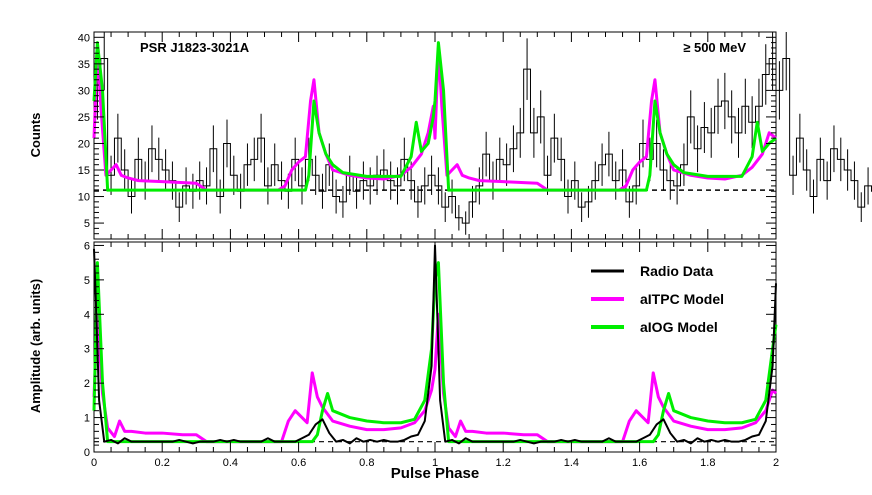  What do you see at coordinates (230, 463) in the screenshot?
I see `bottom-xtick-label: 0.4` at bounding box center [230, 463].